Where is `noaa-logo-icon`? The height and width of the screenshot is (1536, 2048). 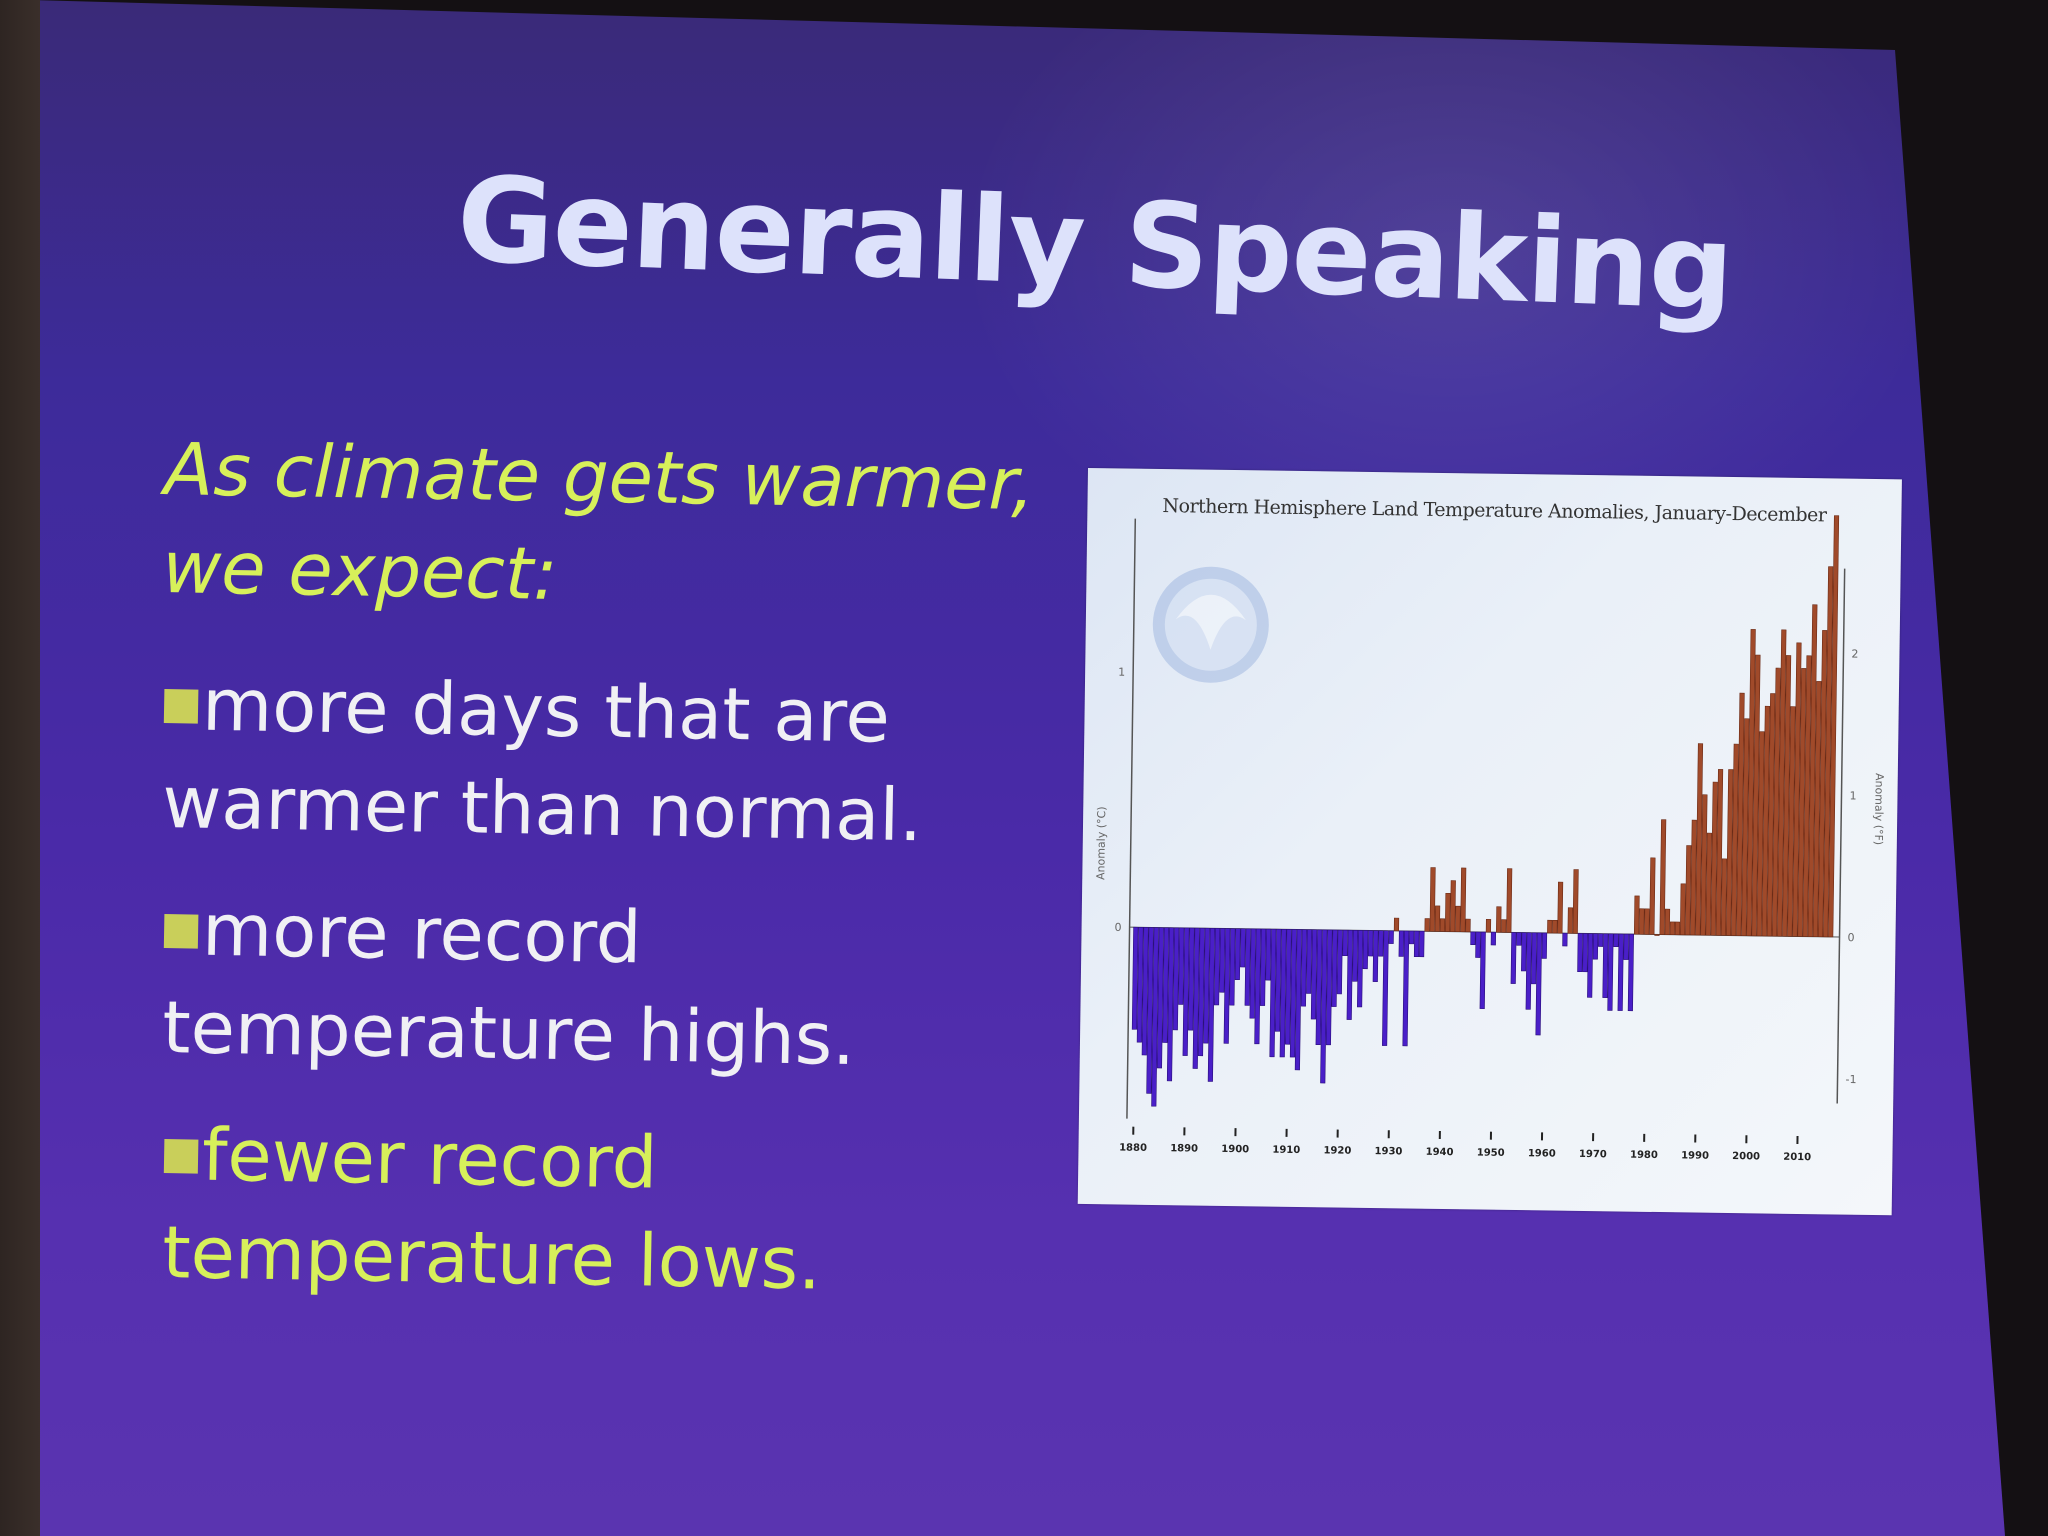
noaa-logo-icon is located at coordinates (1210, 624).